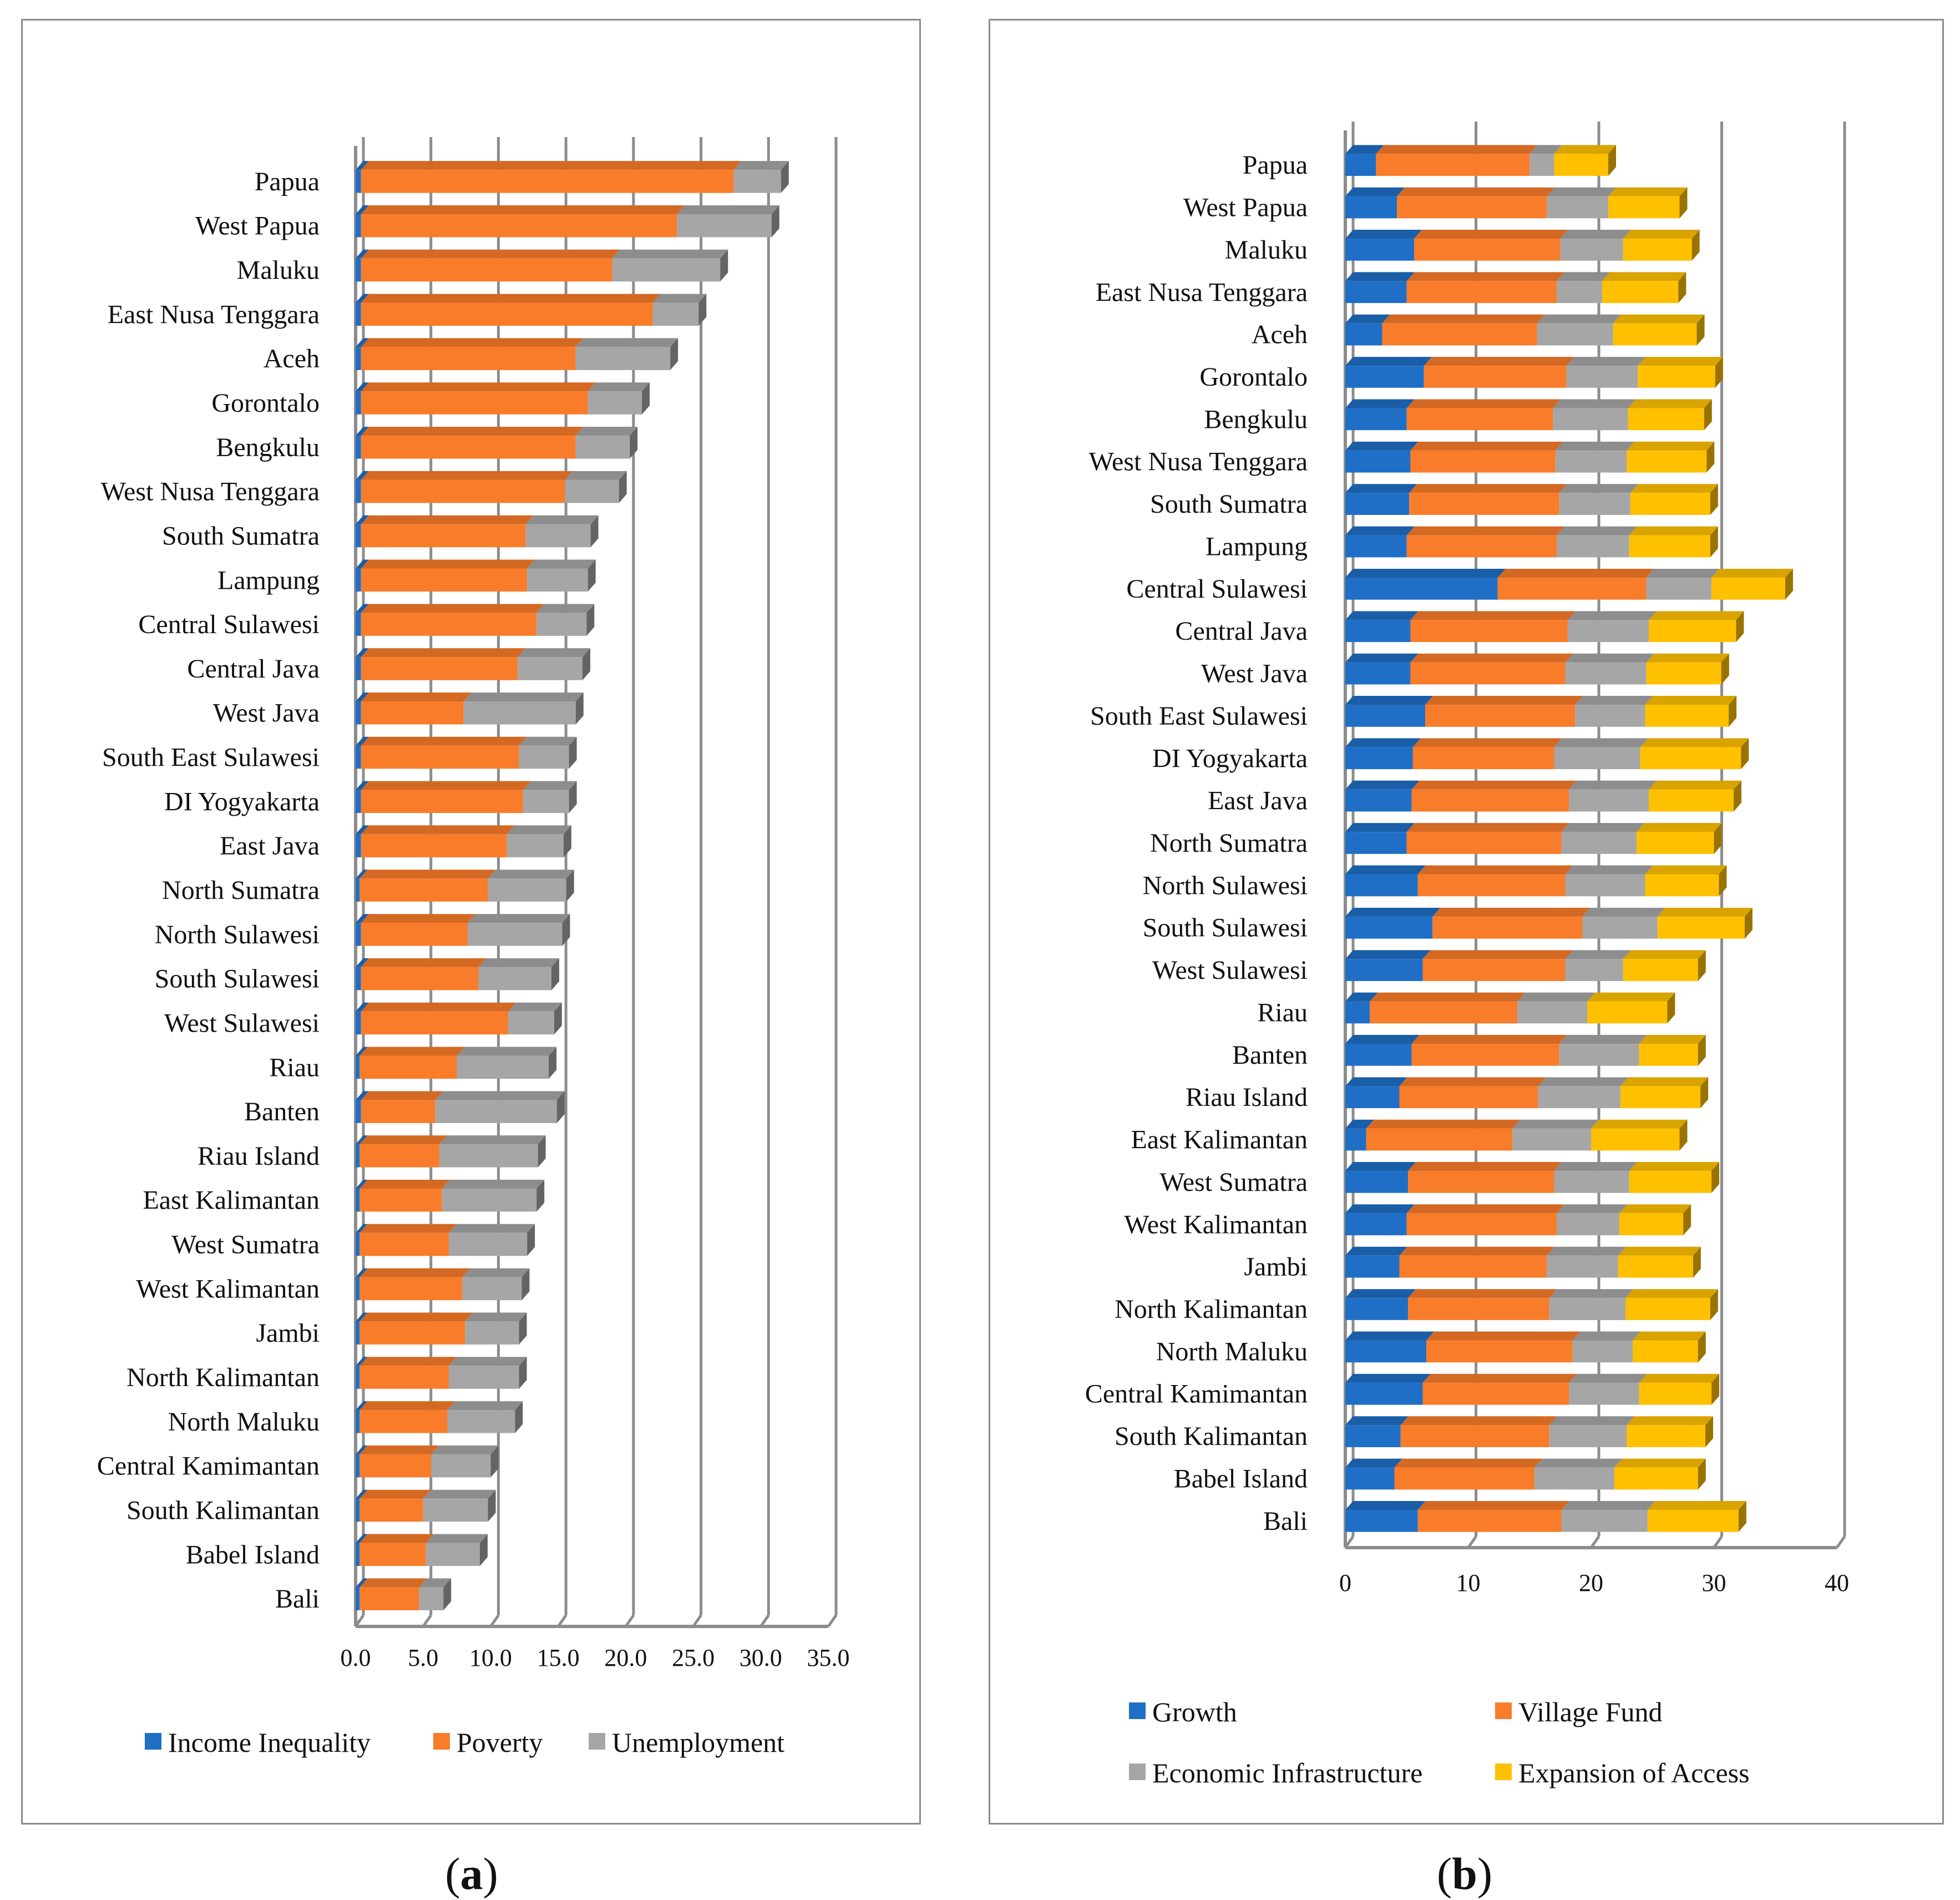 Image resolution: width=1960 pixels, height=1900 pixels. What do you see at coordinates (693, 1657) in the screenshot?
I see `x-tick-label: 25.0` at bounding box center [693, 1657].